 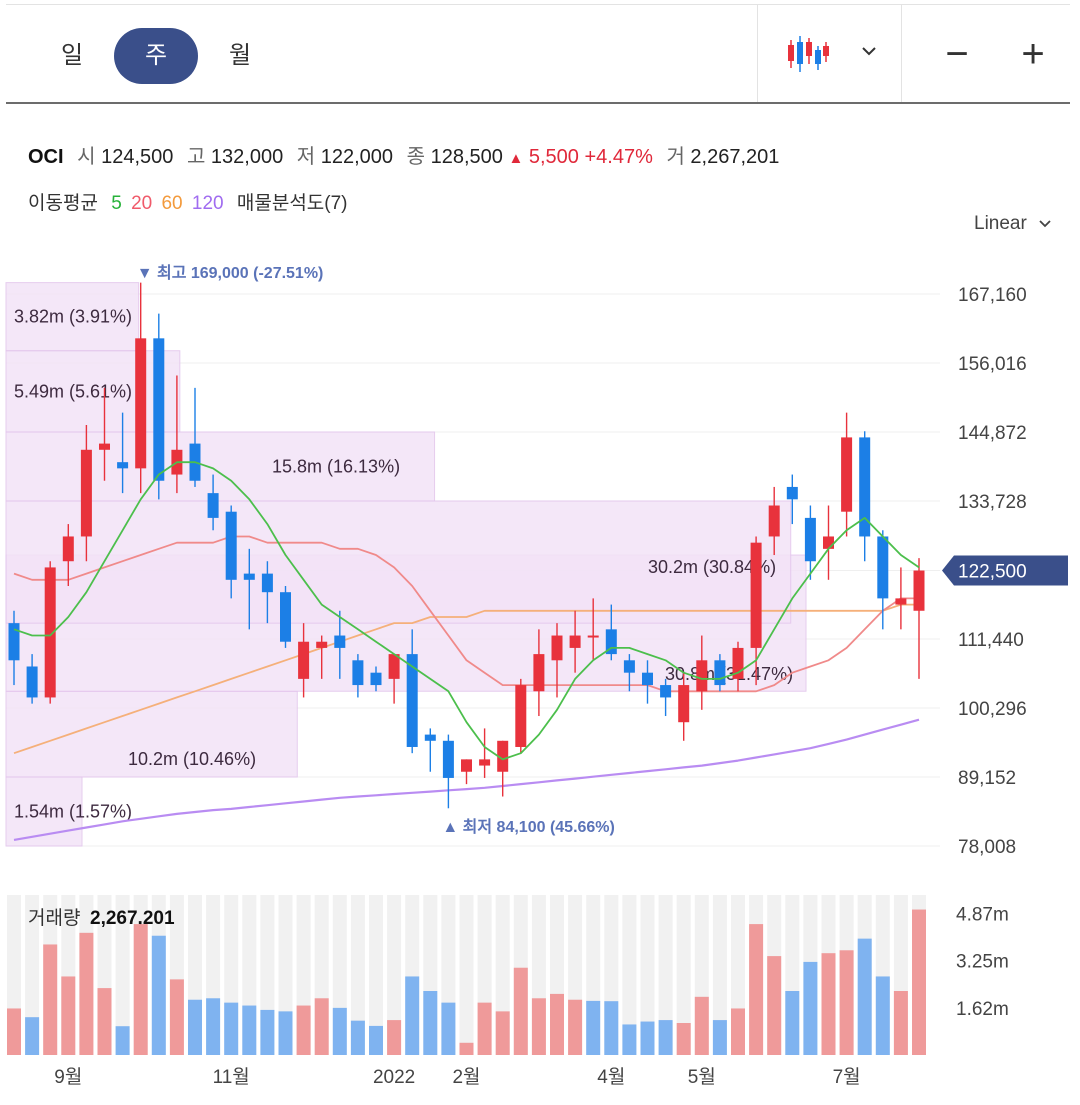 What do you see at coordinates (73, 391) in the screenshot?
I see `volume-profile-label: 5.49m (5.61%)` at bounding box center [73, 391].